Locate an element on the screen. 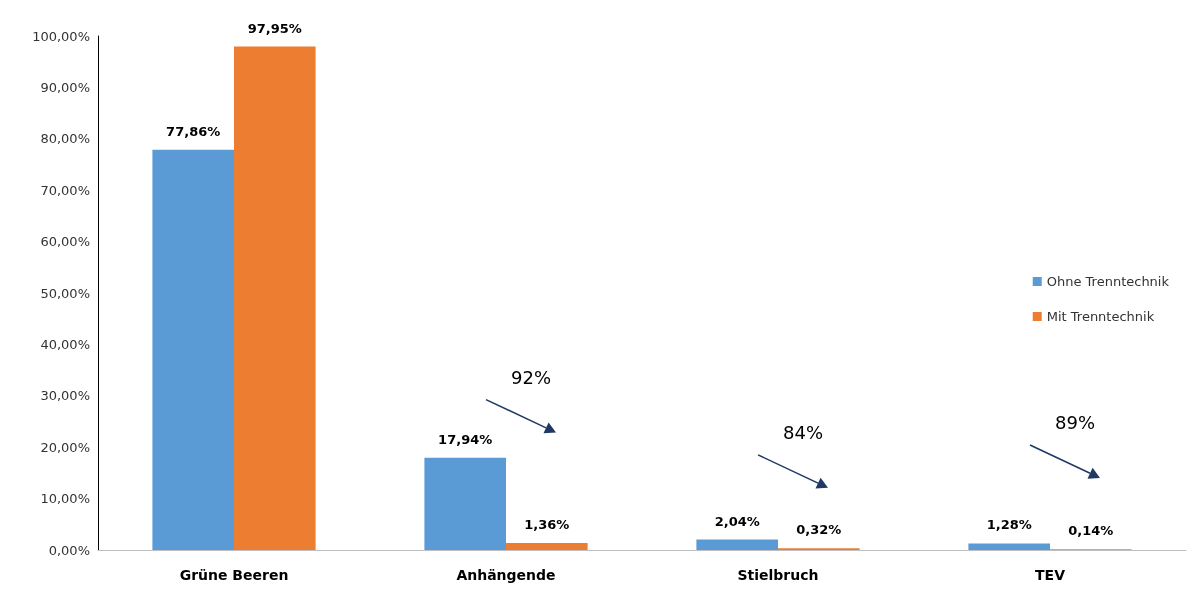 This screenshot has width=1202, height=598. annotation: 89% is located at coordinates (1075, 423).